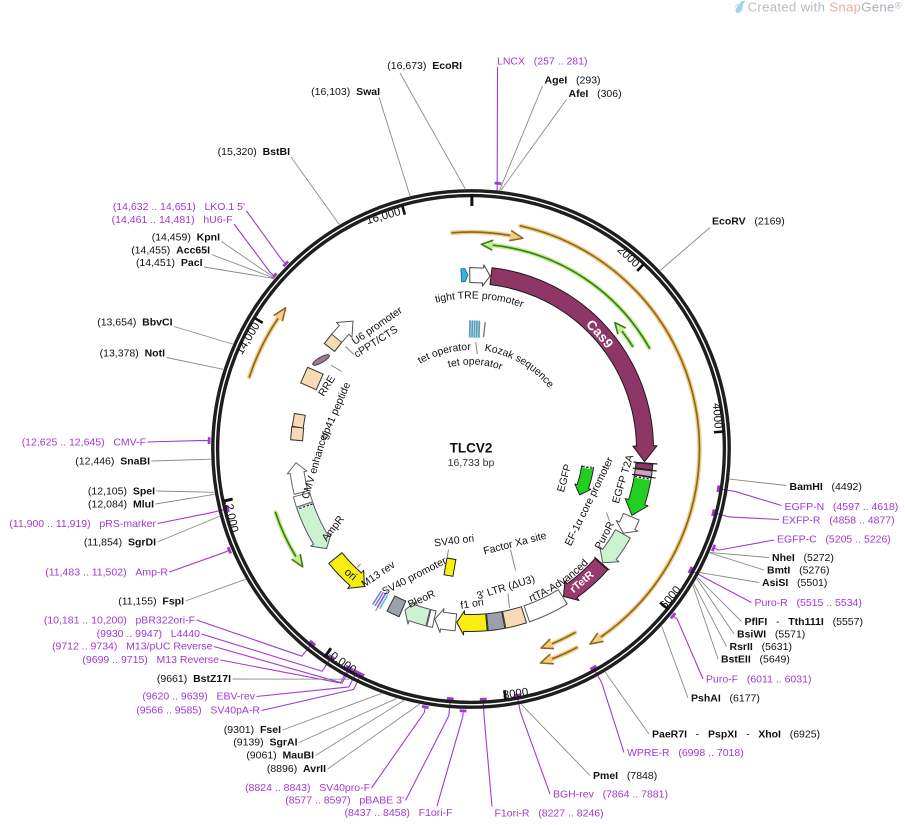 The image size is (905, 825). What do you see at coordinates (84, 443) in the screenshot?
I see `svg-text: (12,625 .. 12,645) CMV-F` at bounding box center [84, 443].